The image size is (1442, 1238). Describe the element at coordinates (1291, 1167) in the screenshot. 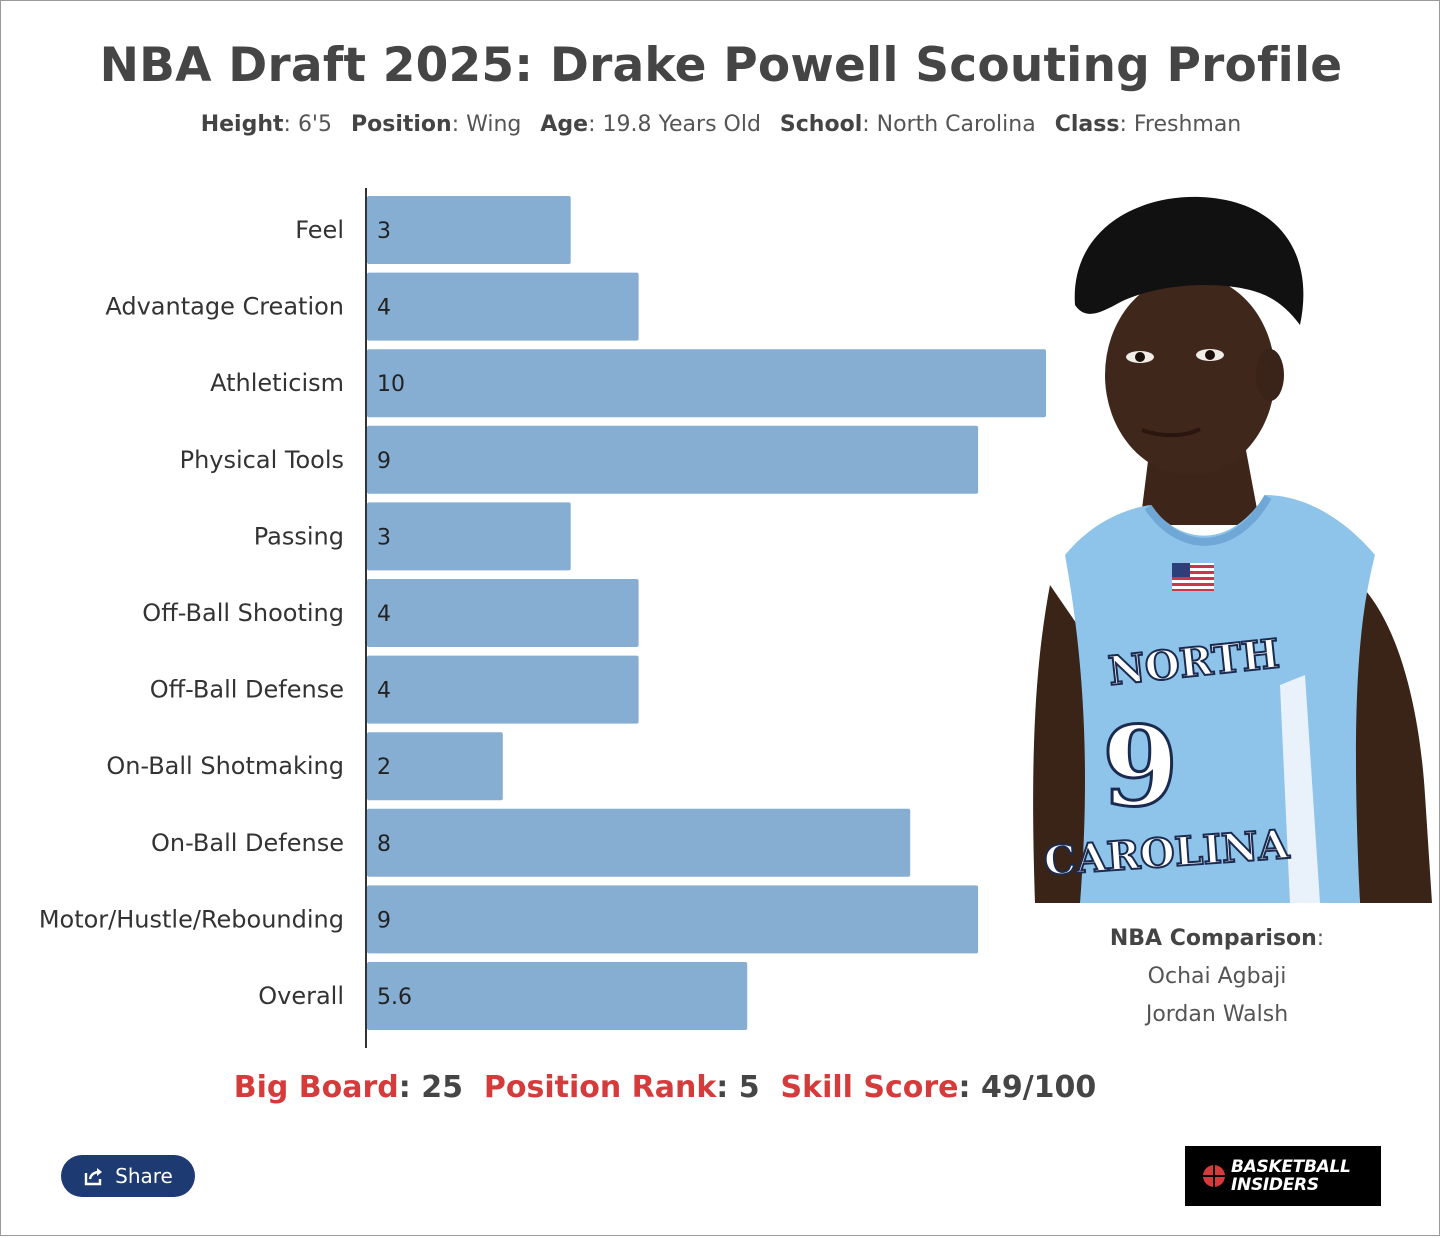

I see `logo-line-1: BASKETBALL` at that location.